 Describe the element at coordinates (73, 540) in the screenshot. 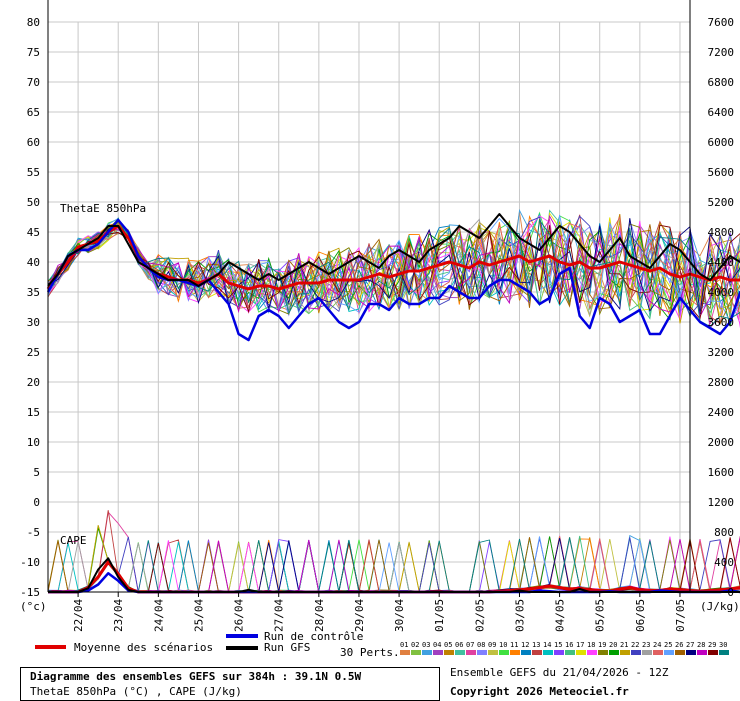

I see `panel-label-cape: CAPE` at that location.